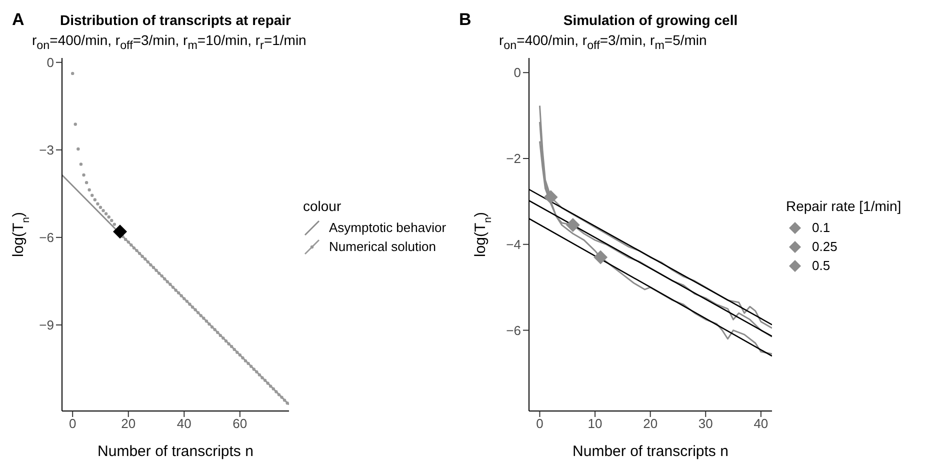 This screenshot has height=464, width=927. Describe the element at coordinates (46, 150) in the screenshot. I see `y-tick-label: −3` at that location.